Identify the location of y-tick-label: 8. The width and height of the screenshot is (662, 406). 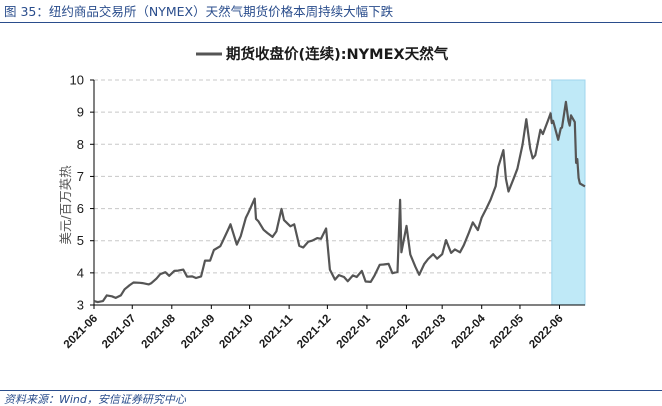
(80, 144).